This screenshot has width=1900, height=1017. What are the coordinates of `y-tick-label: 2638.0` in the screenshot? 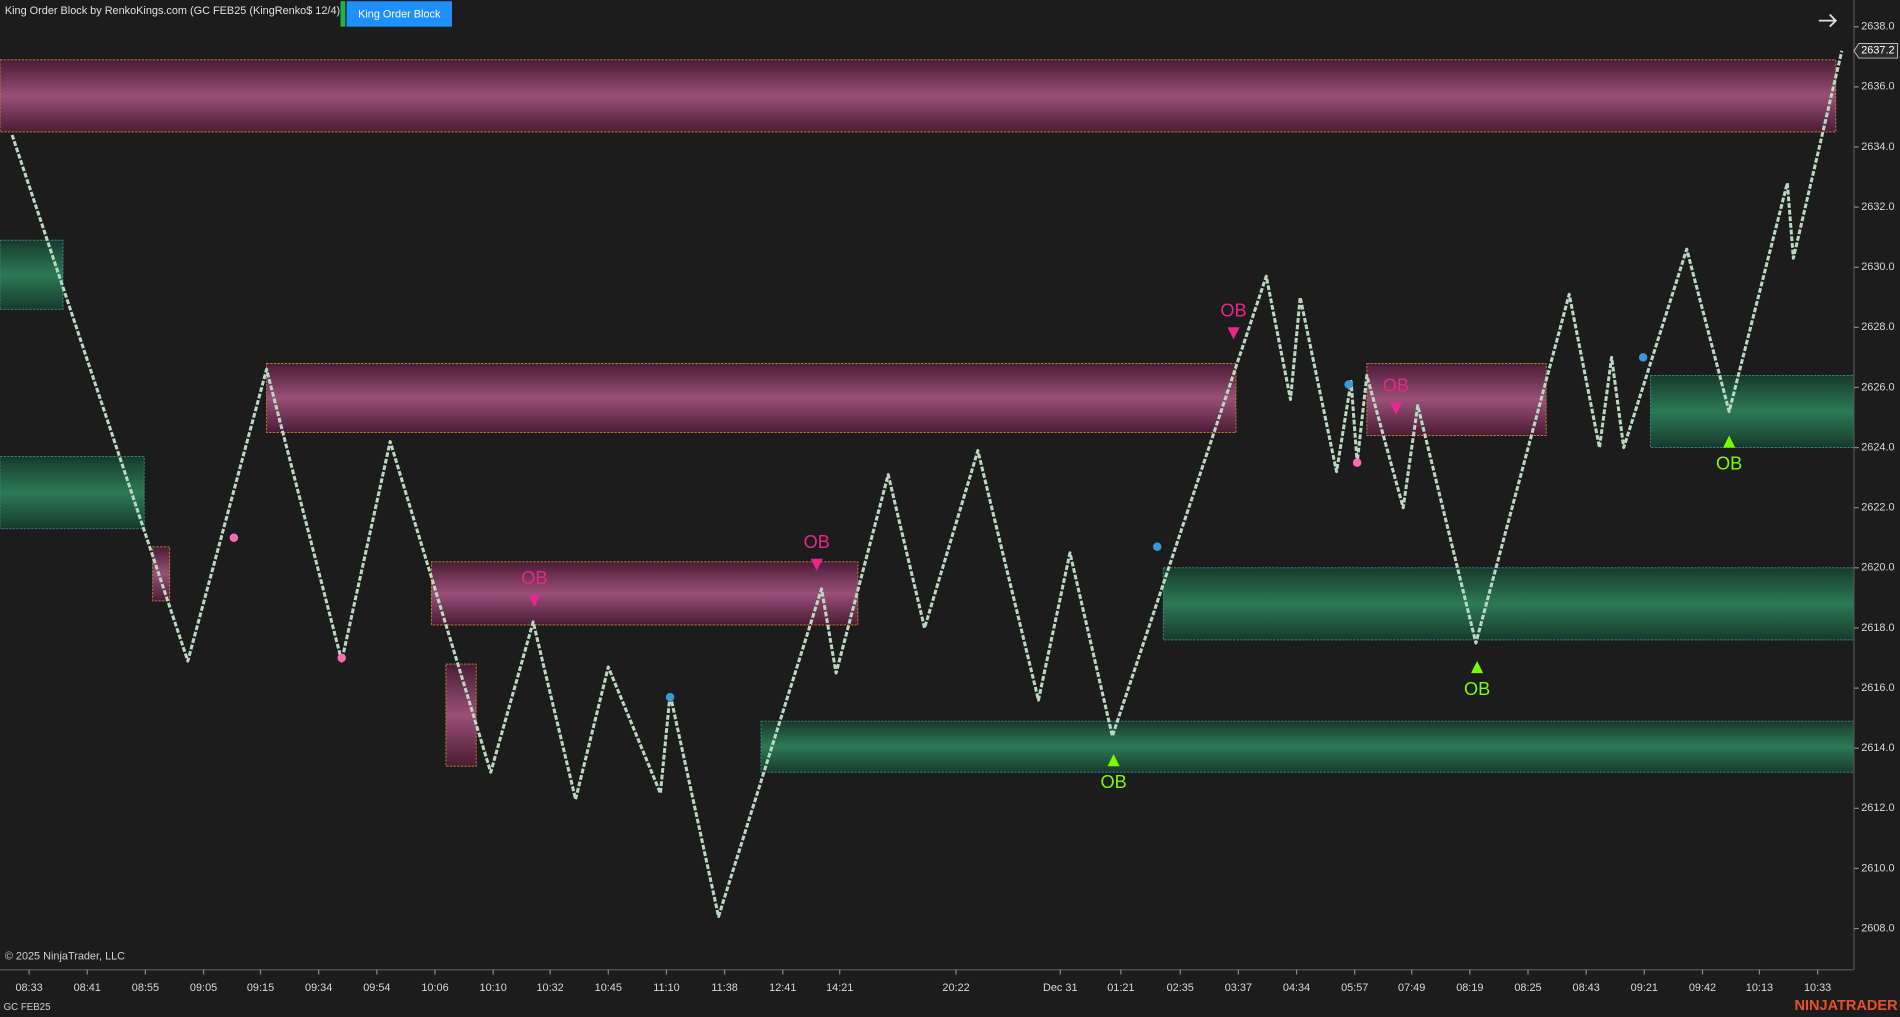 It's located at (1877, 27).